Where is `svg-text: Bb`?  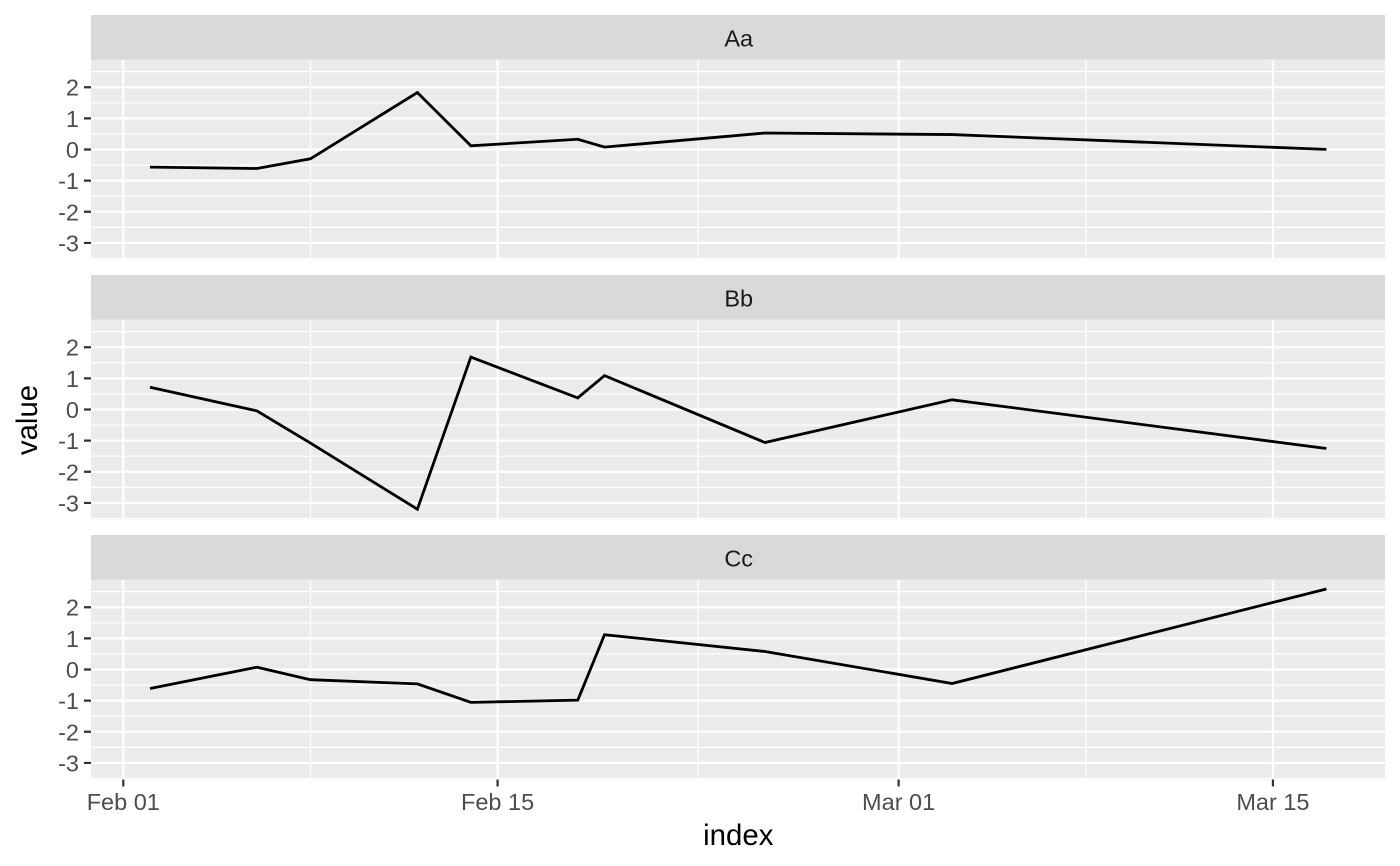 svg-text: Bb is located at coordinates (738, 298).